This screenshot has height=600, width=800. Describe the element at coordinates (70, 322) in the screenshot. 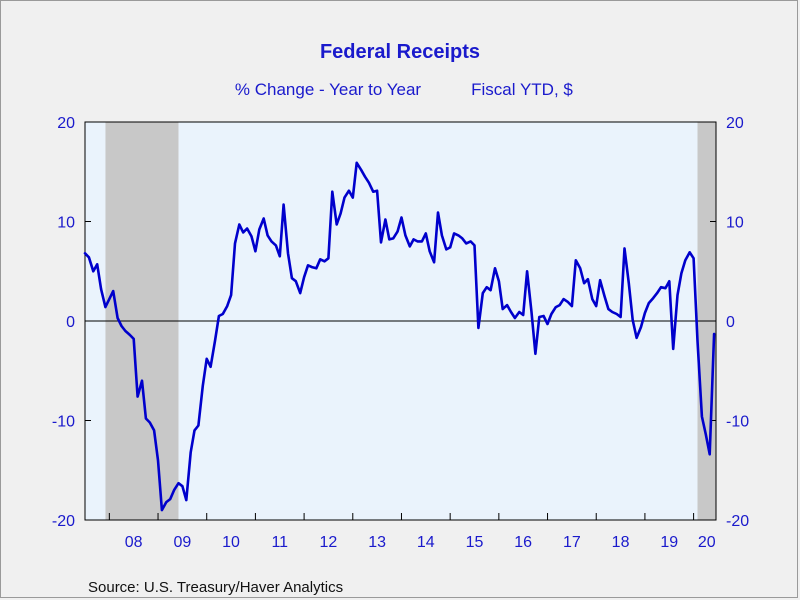

I see `y-tick-label-left: 0` at that location.